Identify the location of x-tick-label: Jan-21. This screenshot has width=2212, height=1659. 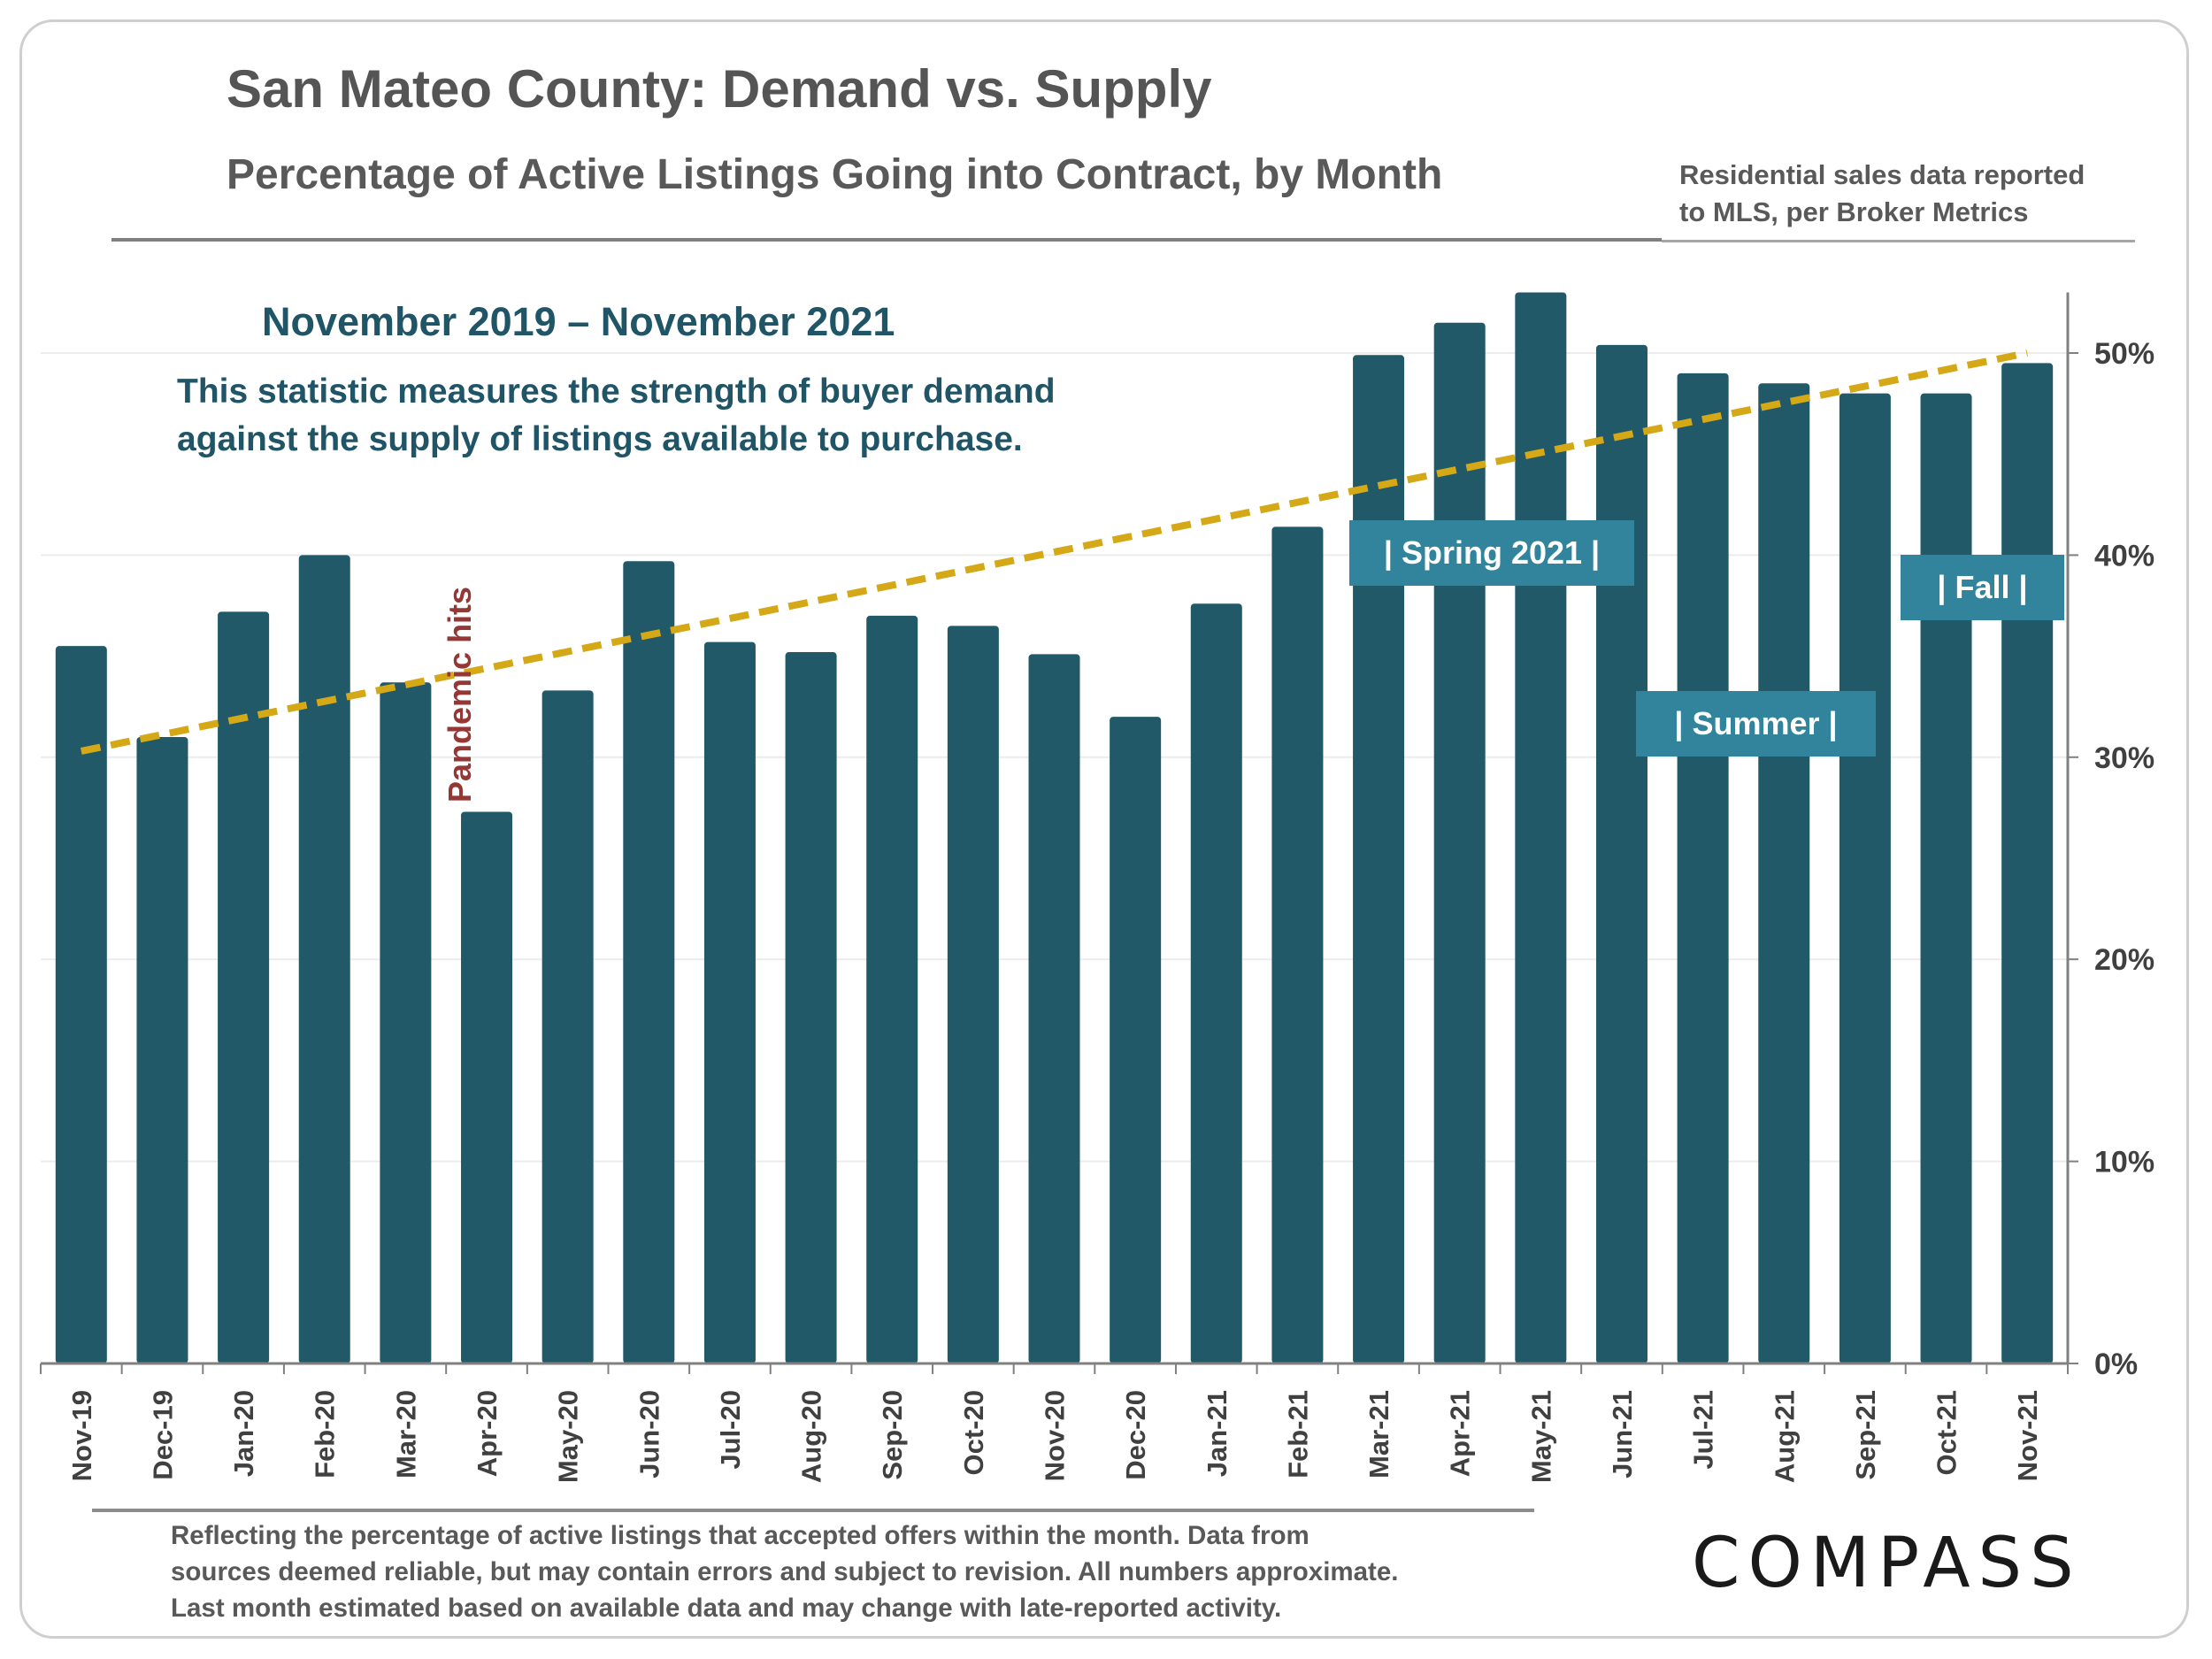
(1218, 1434).